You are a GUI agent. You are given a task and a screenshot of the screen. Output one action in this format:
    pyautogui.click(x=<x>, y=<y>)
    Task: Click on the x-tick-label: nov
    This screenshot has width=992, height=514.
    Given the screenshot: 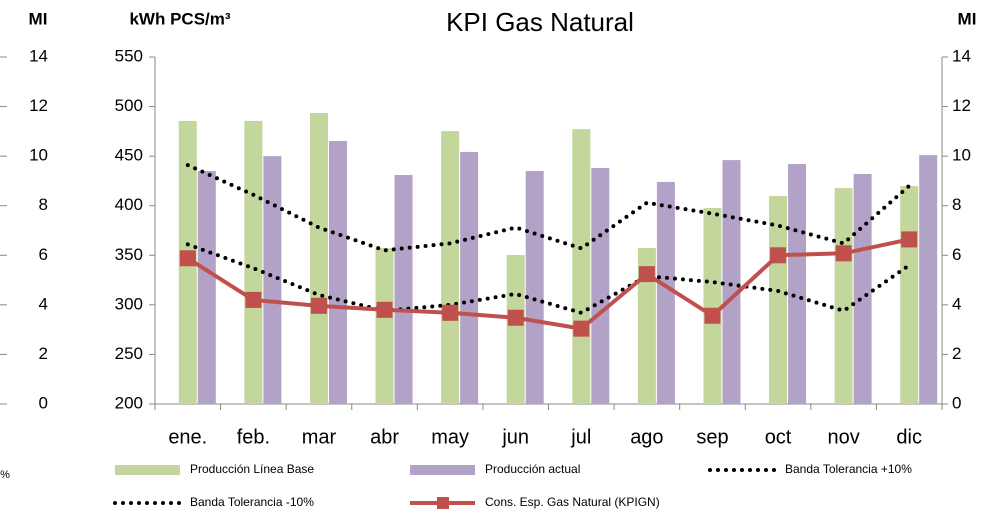 What is the action you would take?
    pyautogui.click(x=844, y=437)
    